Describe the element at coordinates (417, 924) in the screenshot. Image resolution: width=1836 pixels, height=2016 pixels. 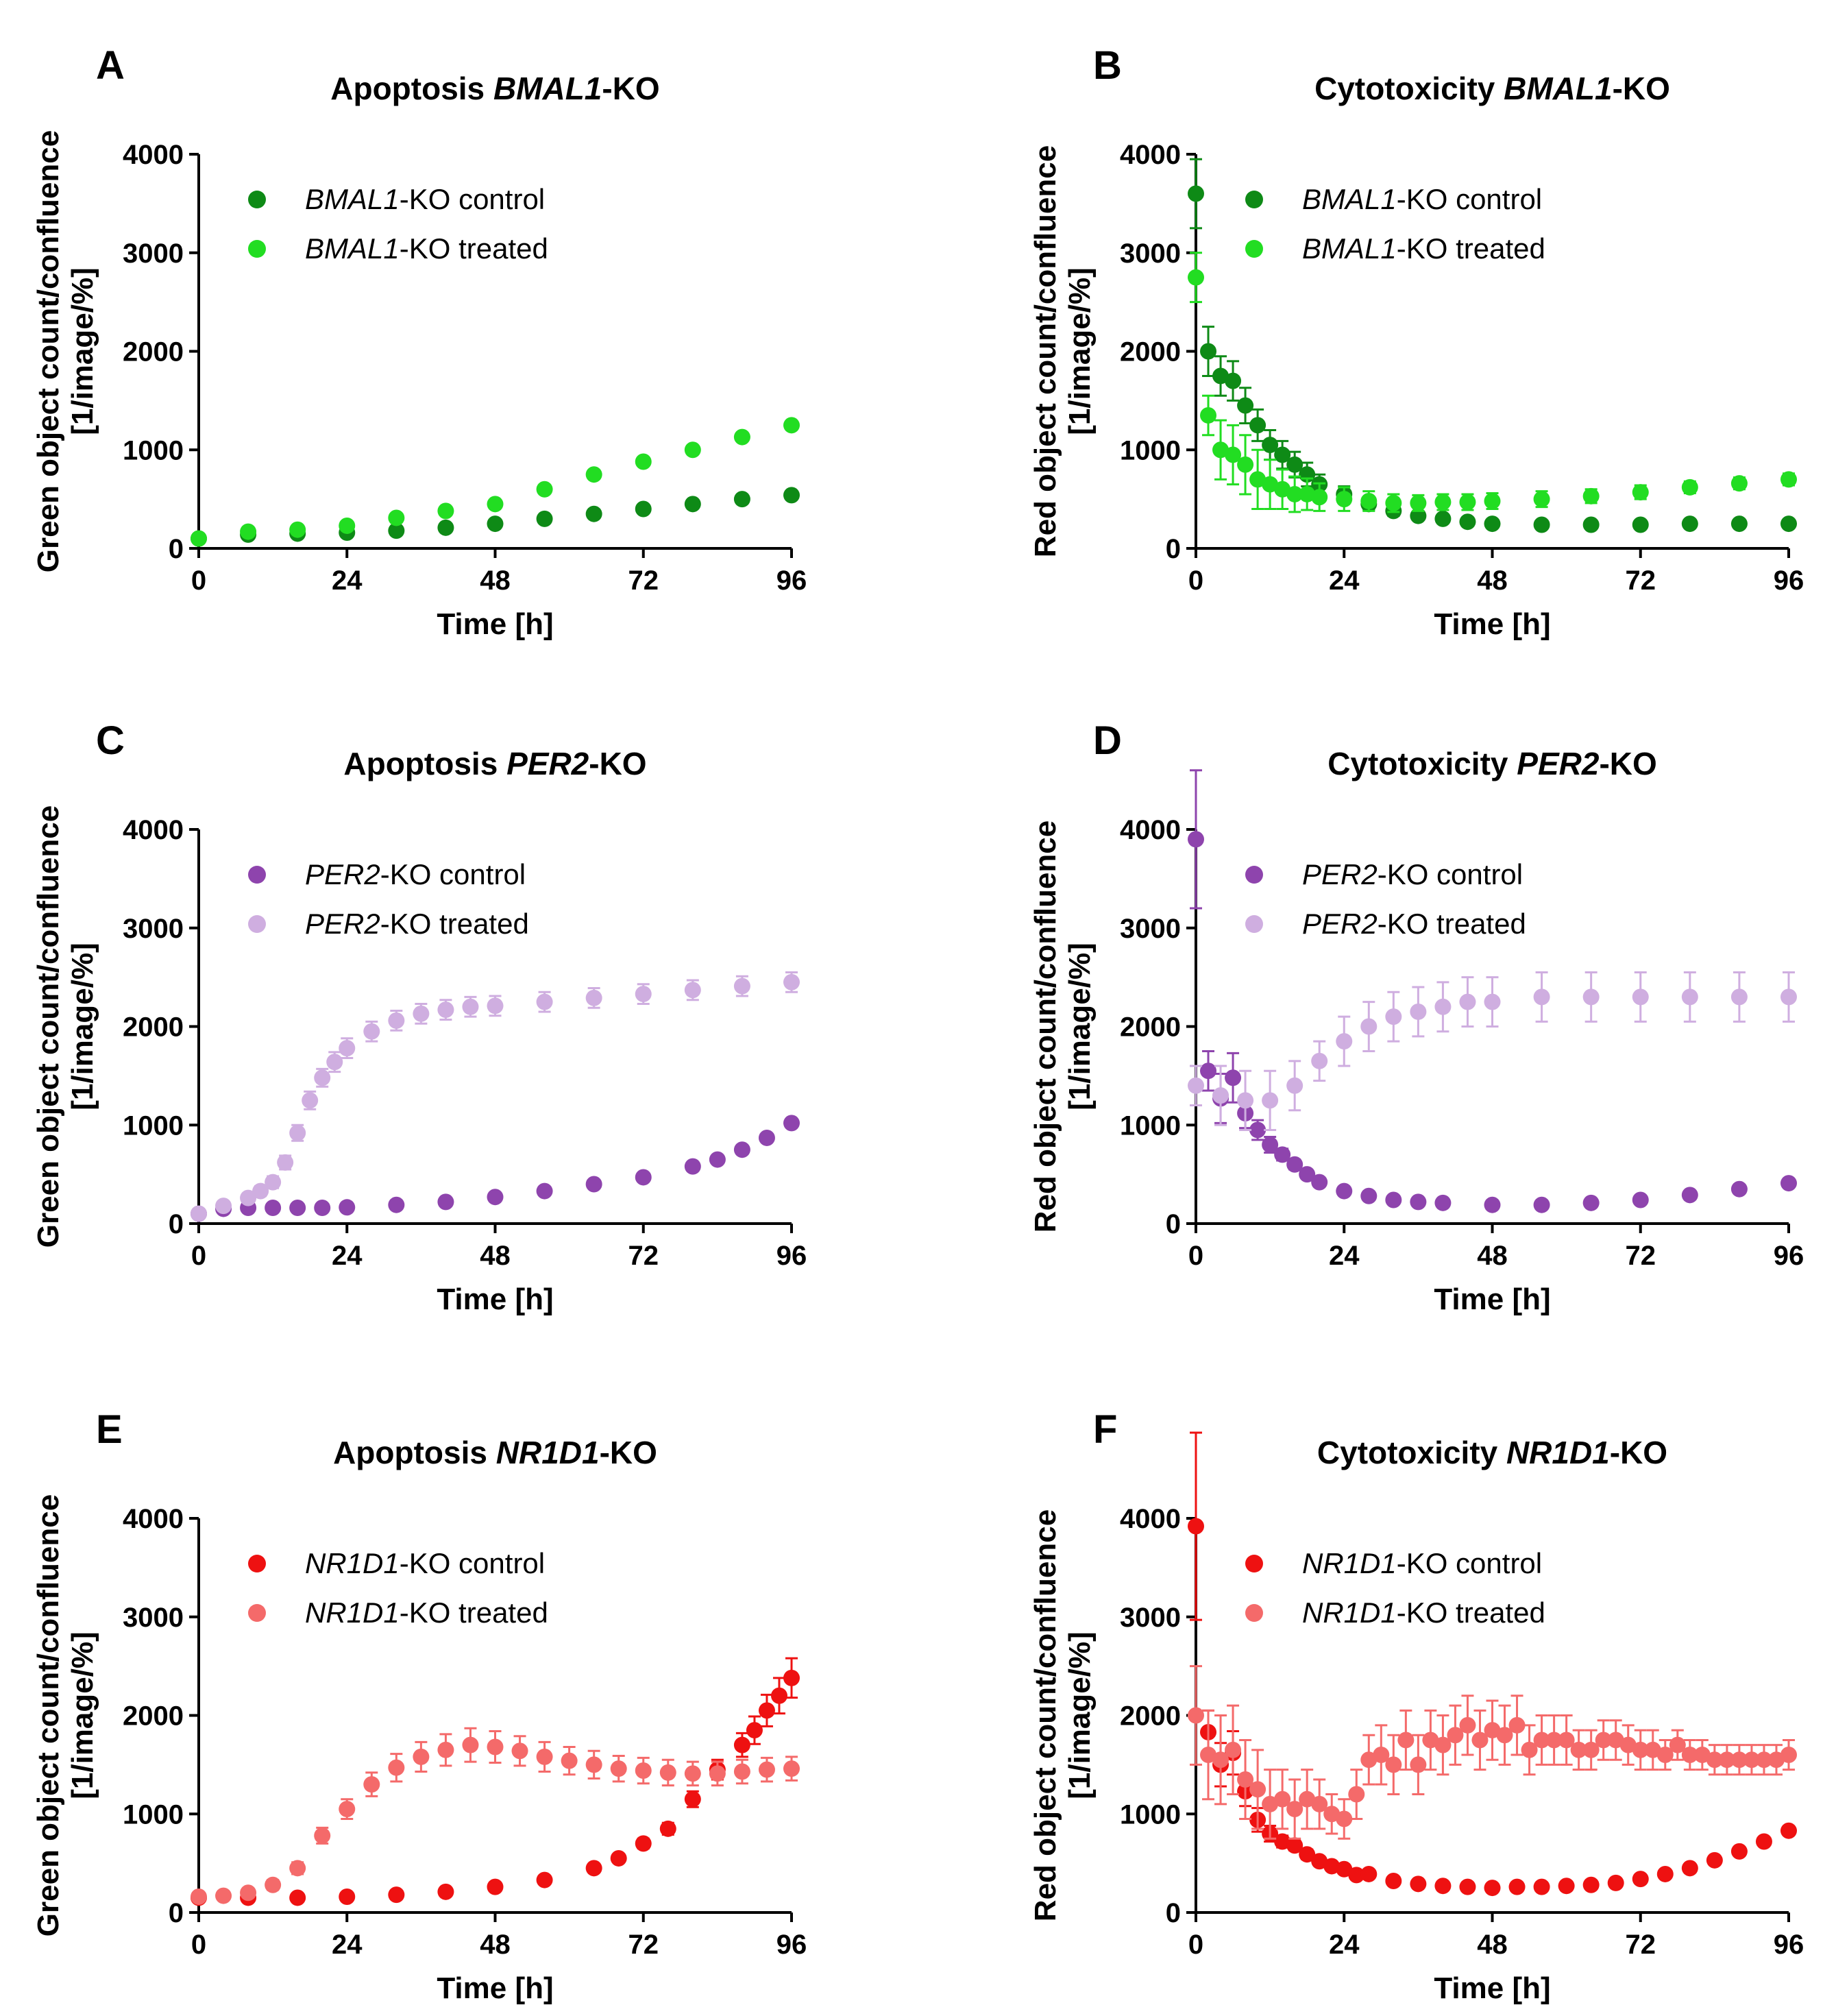
I see `legend-entry: PER2-KO treated` at that location.